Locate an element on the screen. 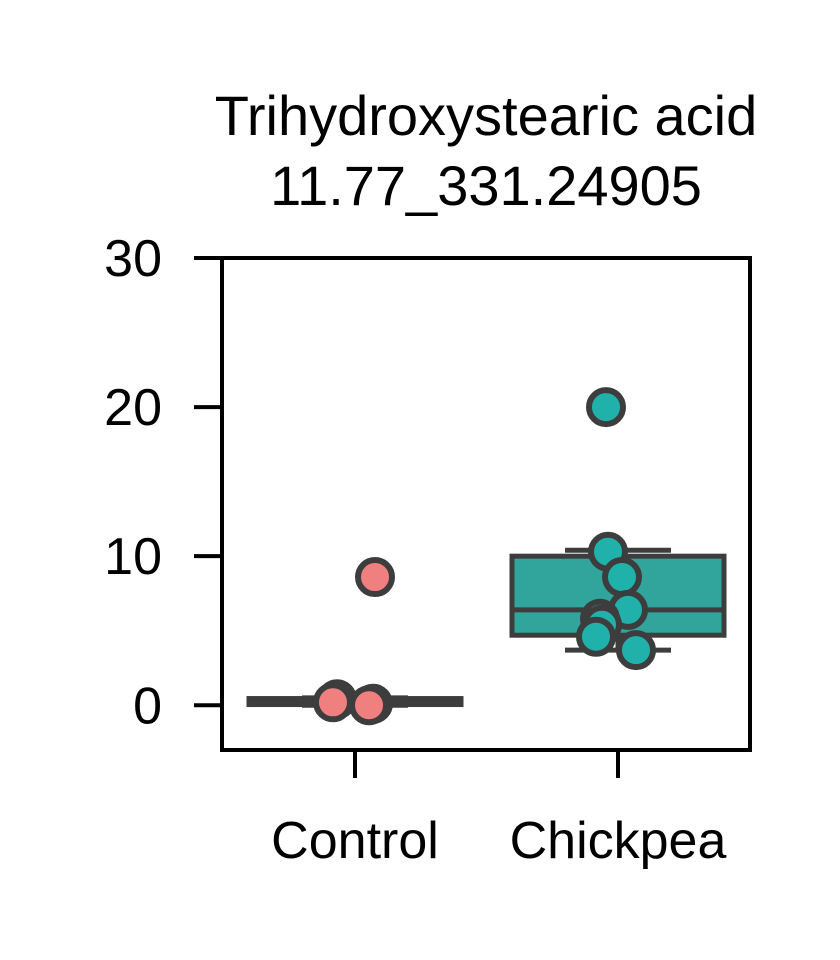 The height and width of the screenshot is (960, 840). chart-title-line-2: 11.77_331.24905 is located at coordinates (486, 185).